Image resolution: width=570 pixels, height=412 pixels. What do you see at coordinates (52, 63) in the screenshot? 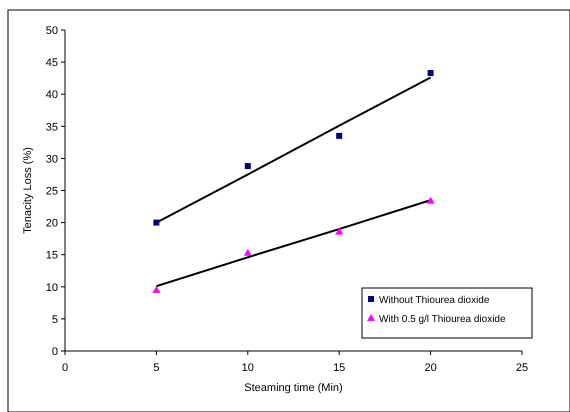
I see `y-tick-label: 45` at bounding box center [52, 63].